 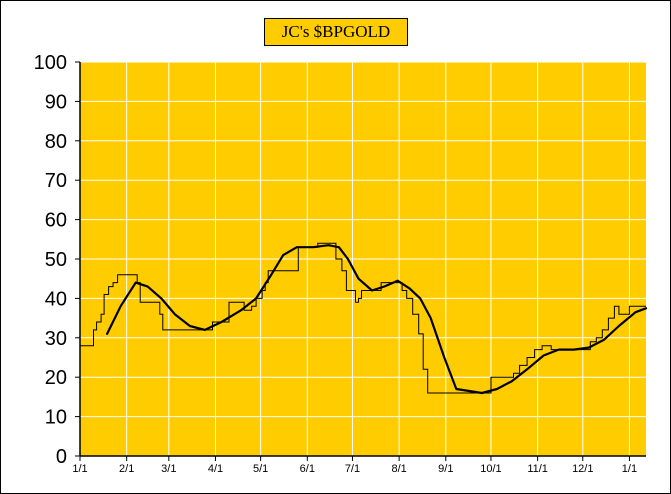 I want to click on y-tick-label: 70, so click(x=56, y=181).